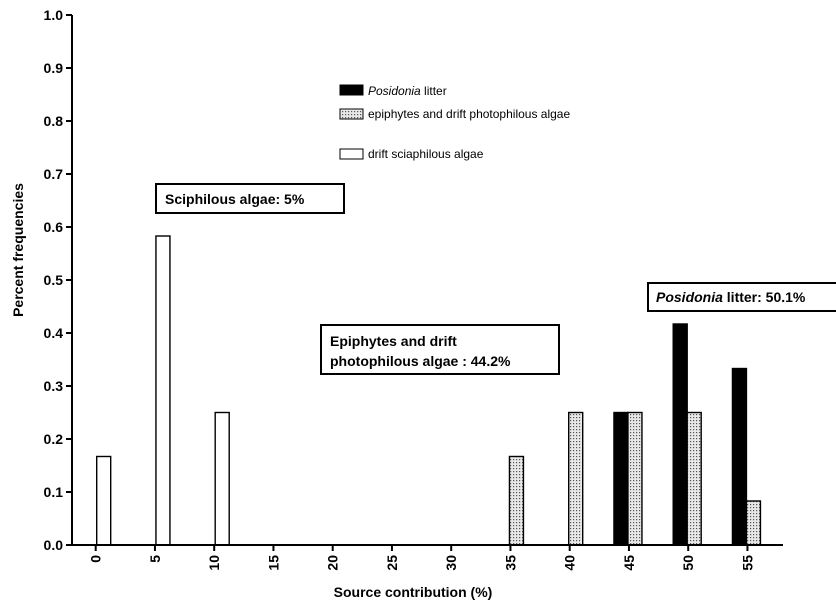 This screenshot has height=603, width=836. I want to click on x-tick-label: 35, so click(510, 563).